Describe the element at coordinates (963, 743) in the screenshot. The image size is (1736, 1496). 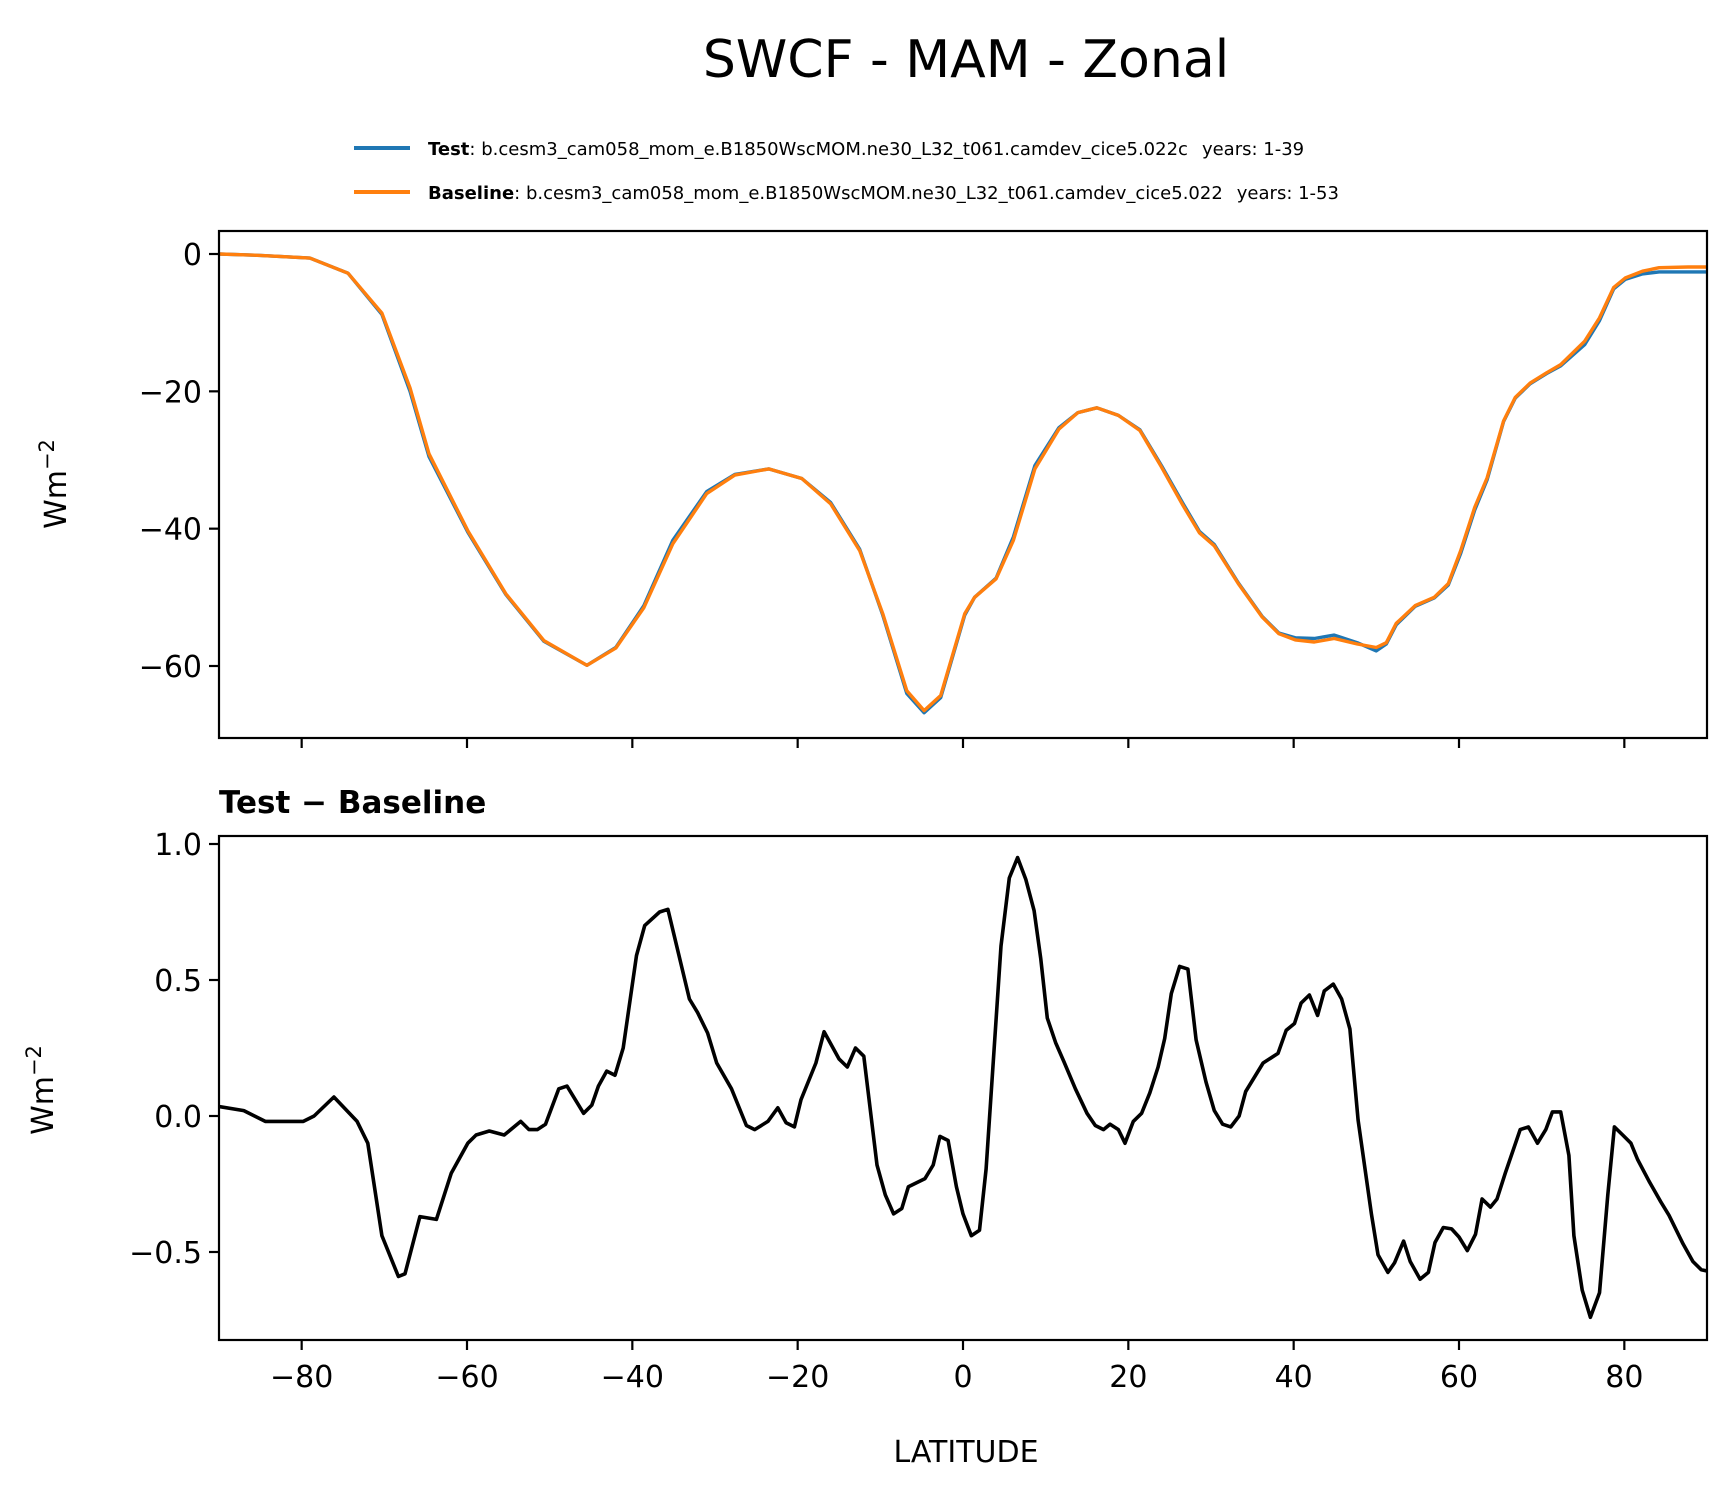
I see `top-panel-xticks` at that location.